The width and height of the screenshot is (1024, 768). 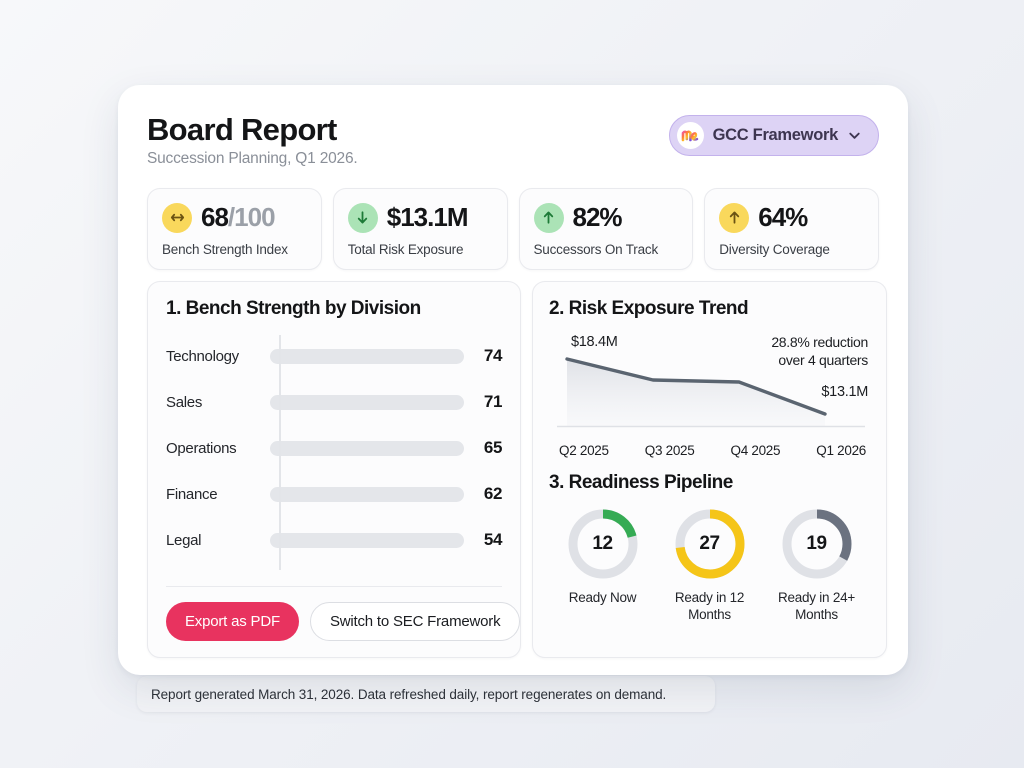 What do you see at coordinates (584, 451) in the screenshot?
I see `x-tick-label: Q2 2025` at bounding box center [584, 451].